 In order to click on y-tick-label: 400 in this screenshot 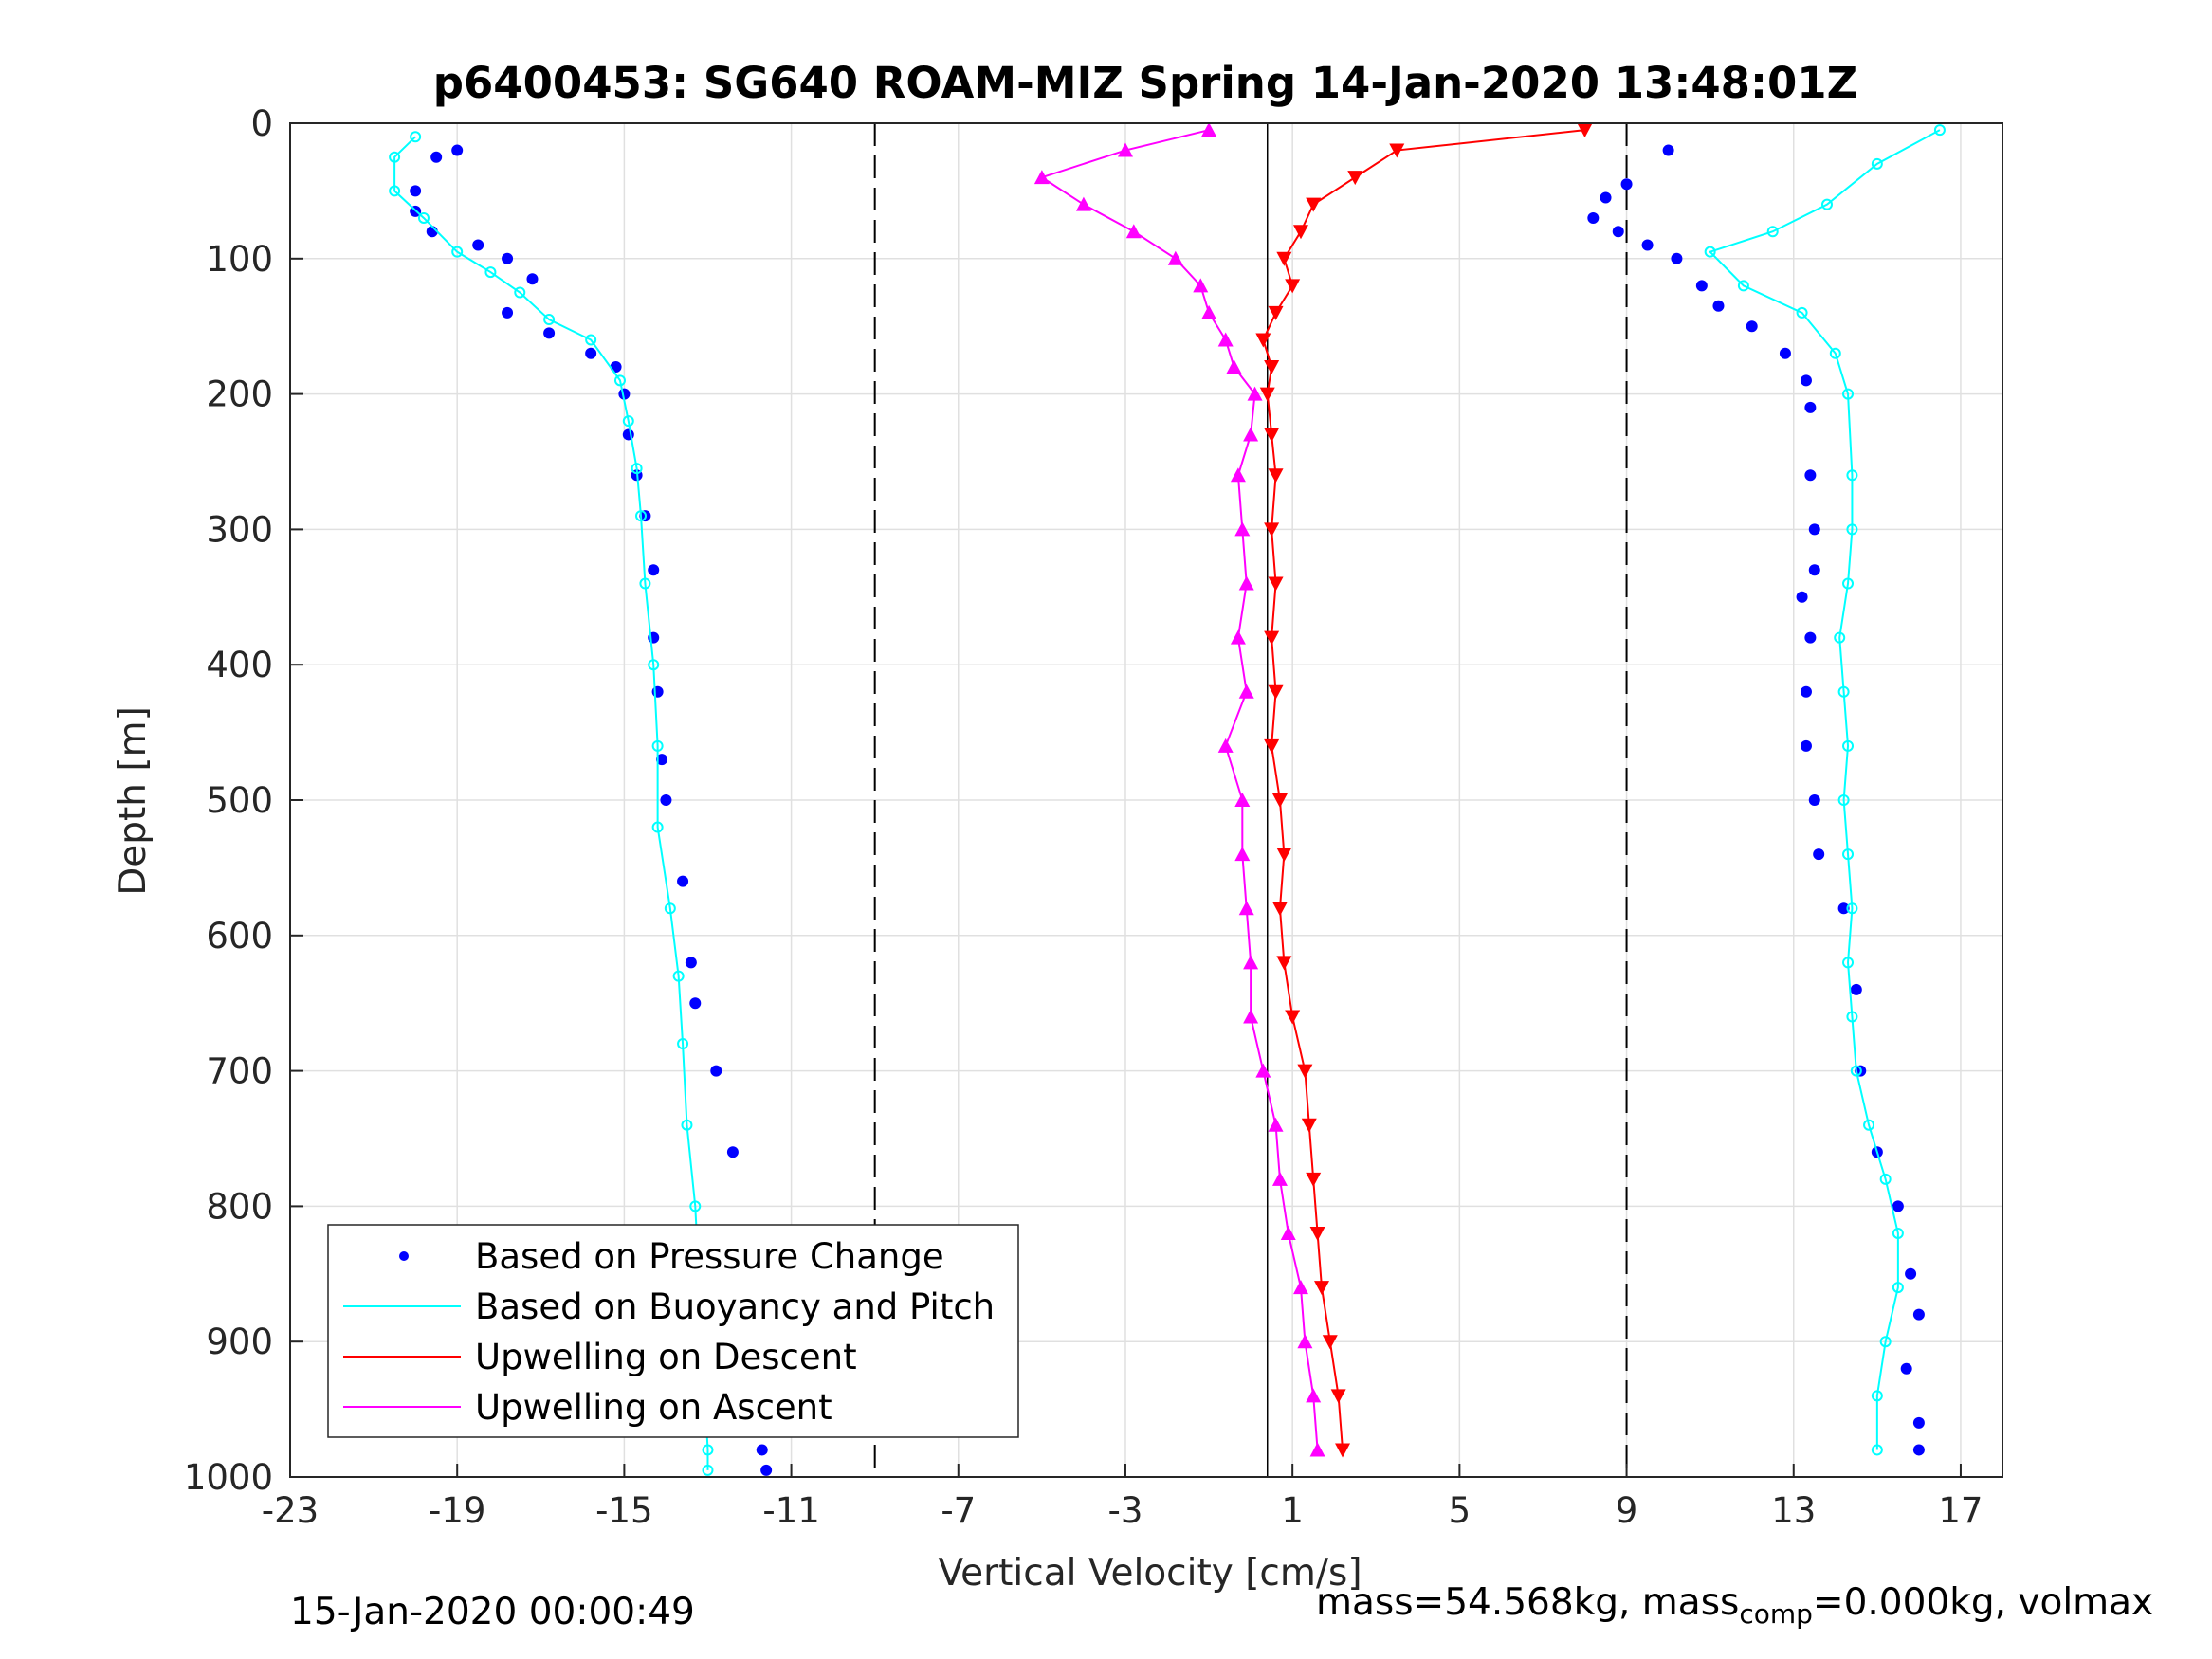, I will do `click(239, 665)`.